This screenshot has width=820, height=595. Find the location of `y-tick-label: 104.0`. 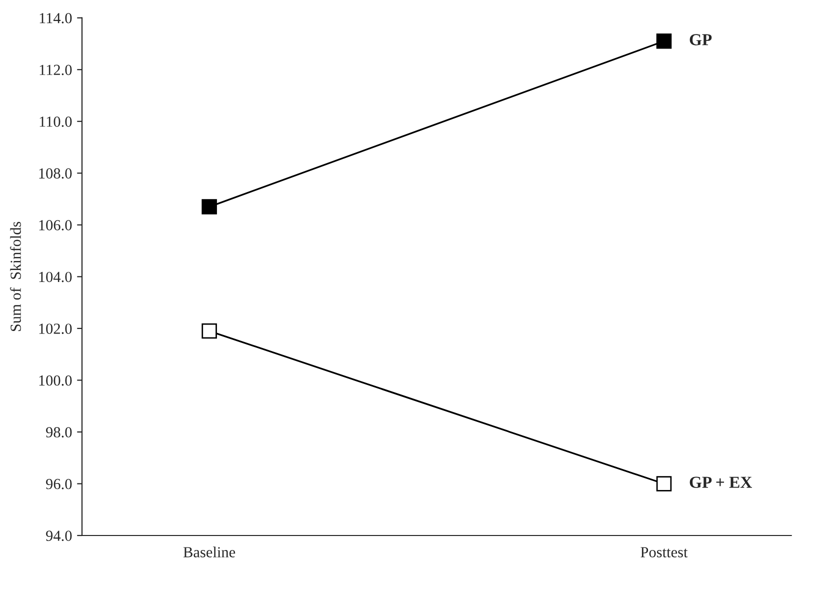

y-tick-label: 104.0 is located at coordinates (55, 277).